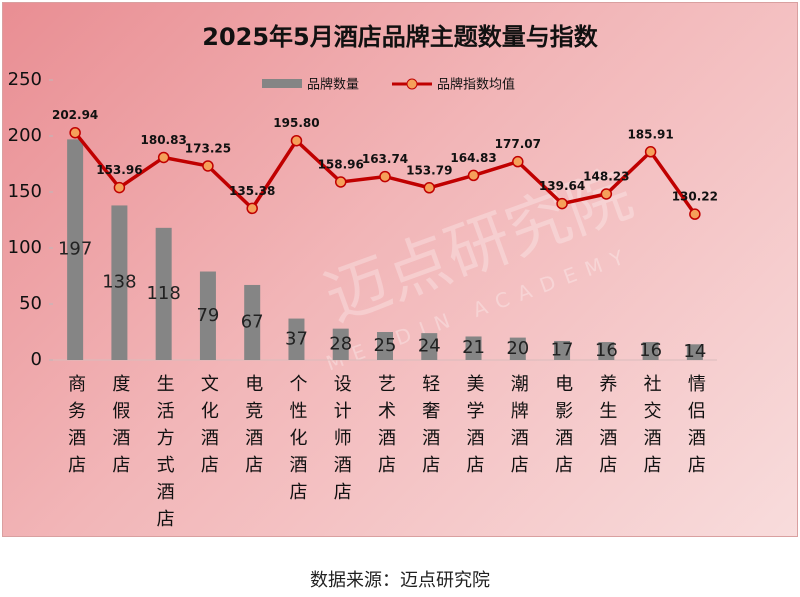  What do you see at coordinates (75, 428) in the screenshot?
I see `x-tick-label: 商务酒店` at bounding box center [75, 428].